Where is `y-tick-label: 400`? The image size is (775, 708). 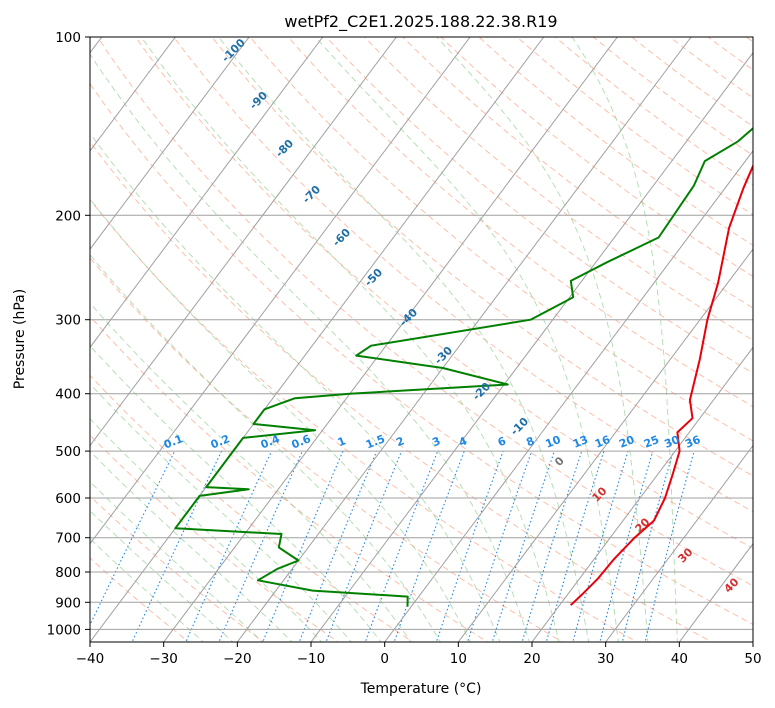
y-tick-label: 400 is located at coordinates (68, 395).